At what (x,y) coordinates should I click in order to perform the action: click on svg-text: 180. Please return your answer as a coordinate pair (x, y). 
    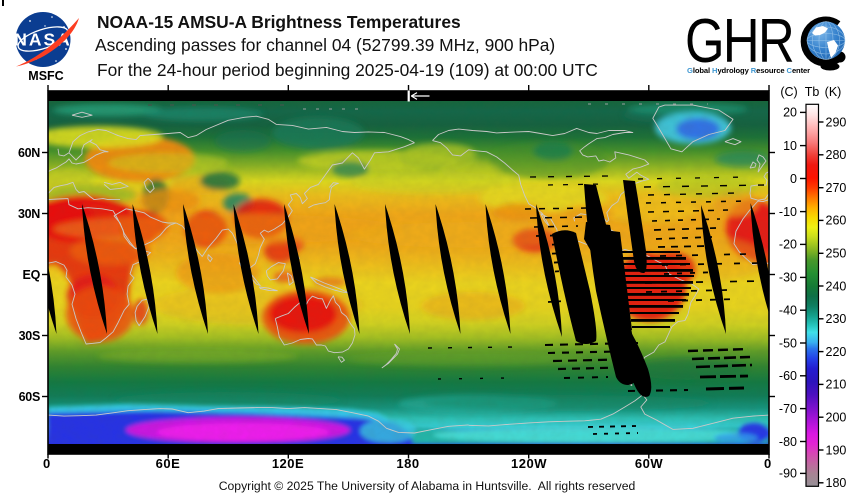
    Looking at the image, I should click on (836, 483).